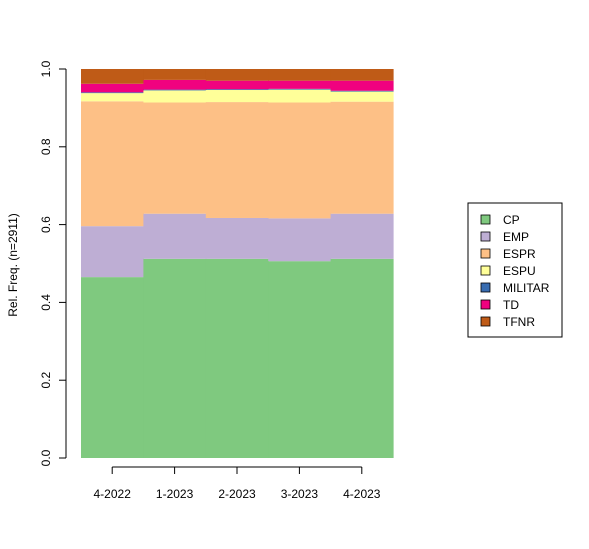  Describe the element at coordinates (46, 68) in the screenshot. I see `y-tick-label: 1.0` at that location.